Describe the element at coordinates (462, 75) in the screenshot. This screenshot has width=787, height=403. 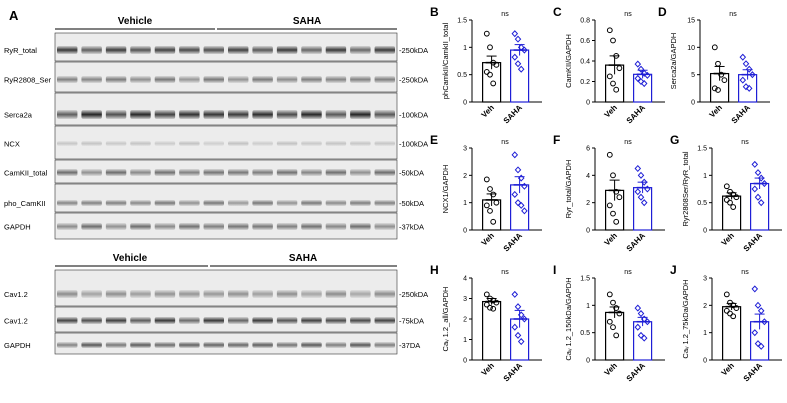
I see `y-tick-label: 0.5` at that location.